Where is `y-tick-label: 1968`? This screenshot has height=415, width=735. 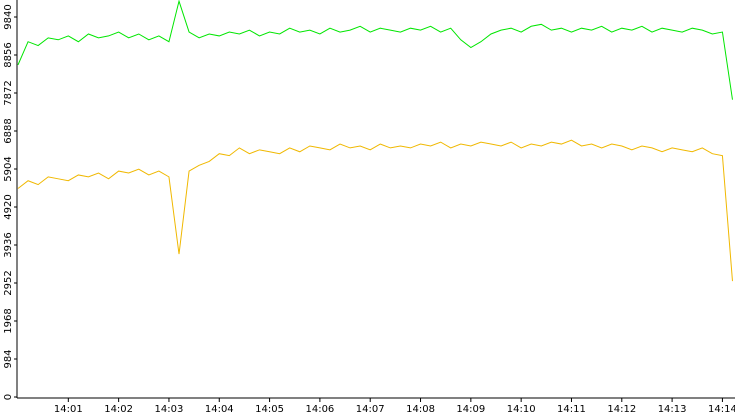 y-tick-label: 1968 is located at coordinates (8, 320).